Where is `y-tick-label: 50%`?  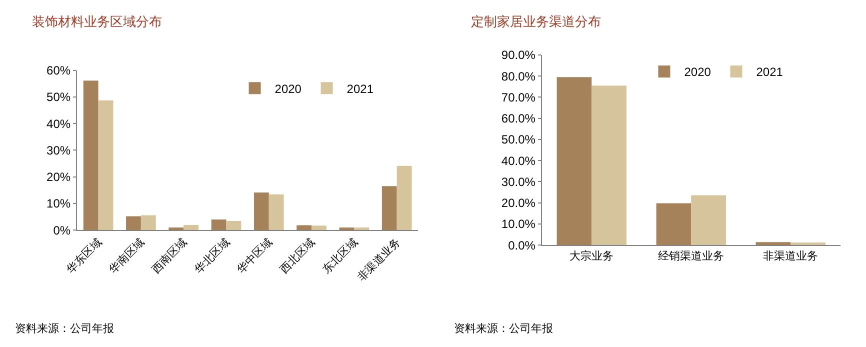 y-tick-label: 50% is located at coordinates (58, 97).